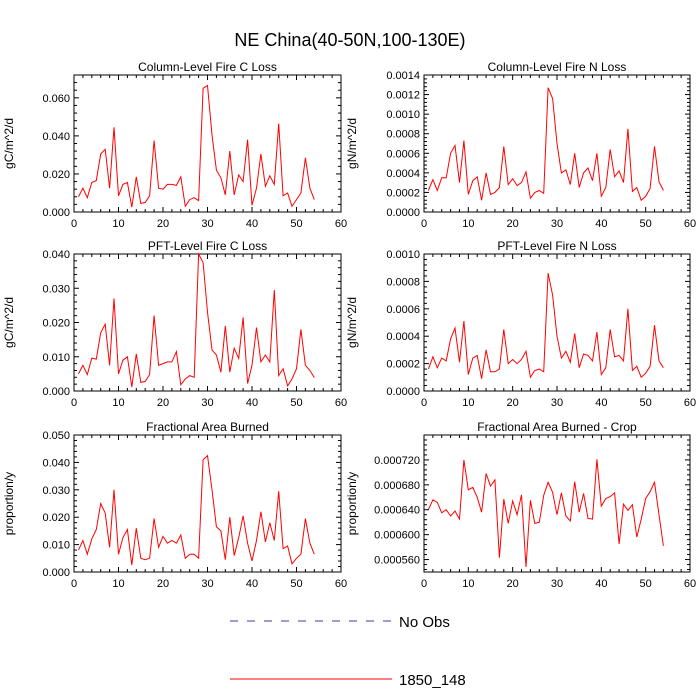 This screenshot has height=700, width=700. What do you see at coordinates (397, 511) in the screenshot?
I see `y-tick-label: 0.000640` at bounding box center [397, 511].